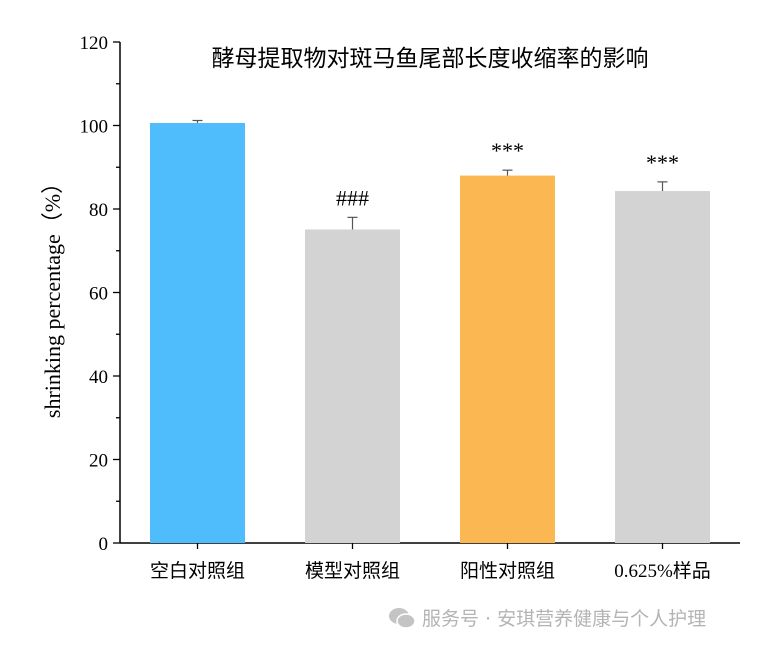 Image resolution: width=775 pixels, height=650 pixels. Describe the element at coordinates (564, 619) in the screenshot. I see `watermark-text: 服务号 · 安琪营养健康与个人护理` at that location.